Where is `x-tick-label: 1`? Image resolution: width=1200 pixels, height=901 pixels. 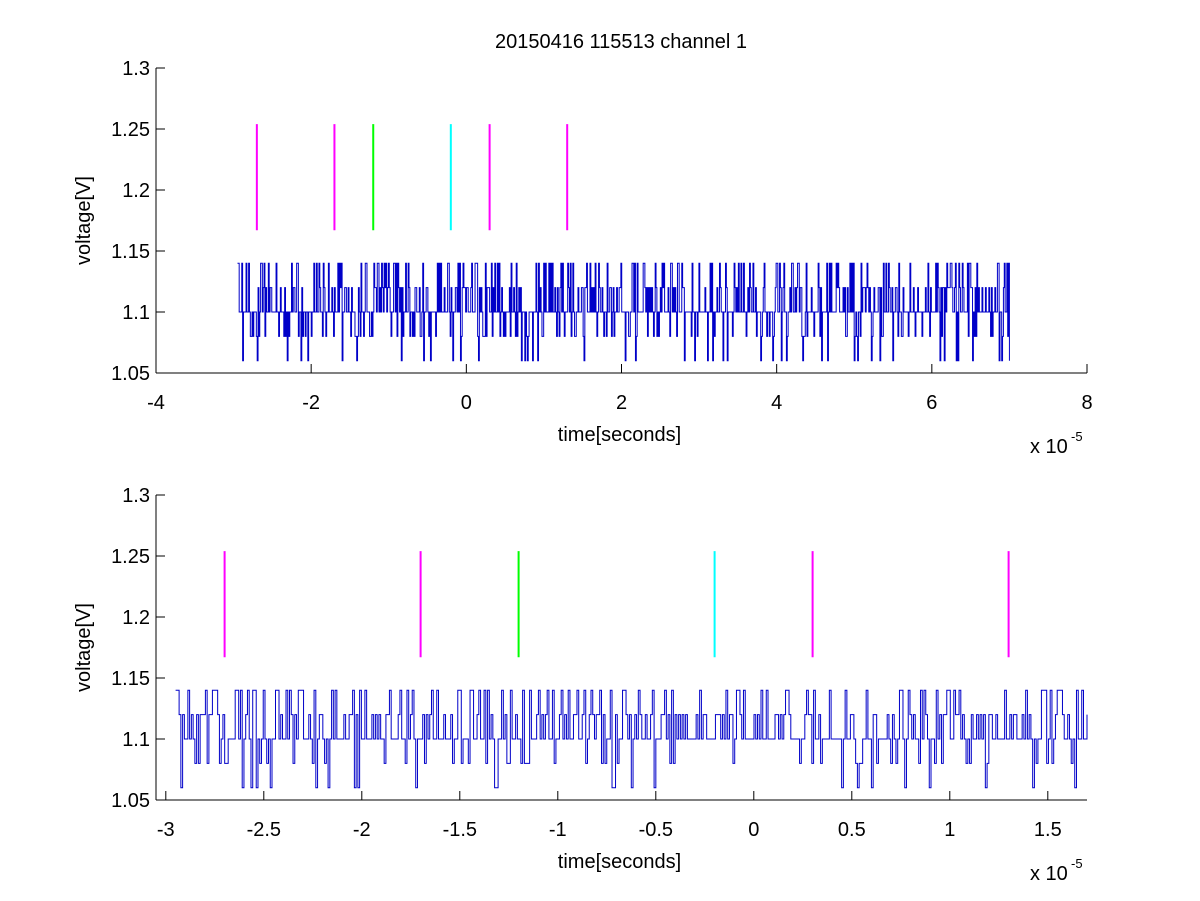
x-tick-label: 1 is located at coordinates (949, 830).